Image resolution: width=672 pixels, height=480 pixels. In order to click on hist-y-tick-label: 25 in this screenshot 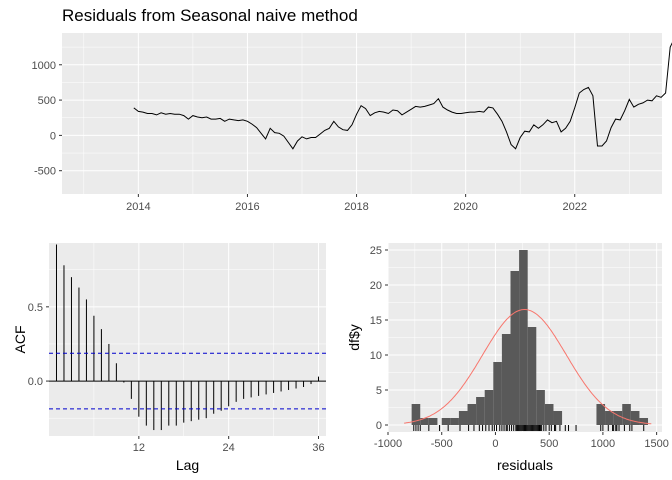, I will do `click(376, 251)`.